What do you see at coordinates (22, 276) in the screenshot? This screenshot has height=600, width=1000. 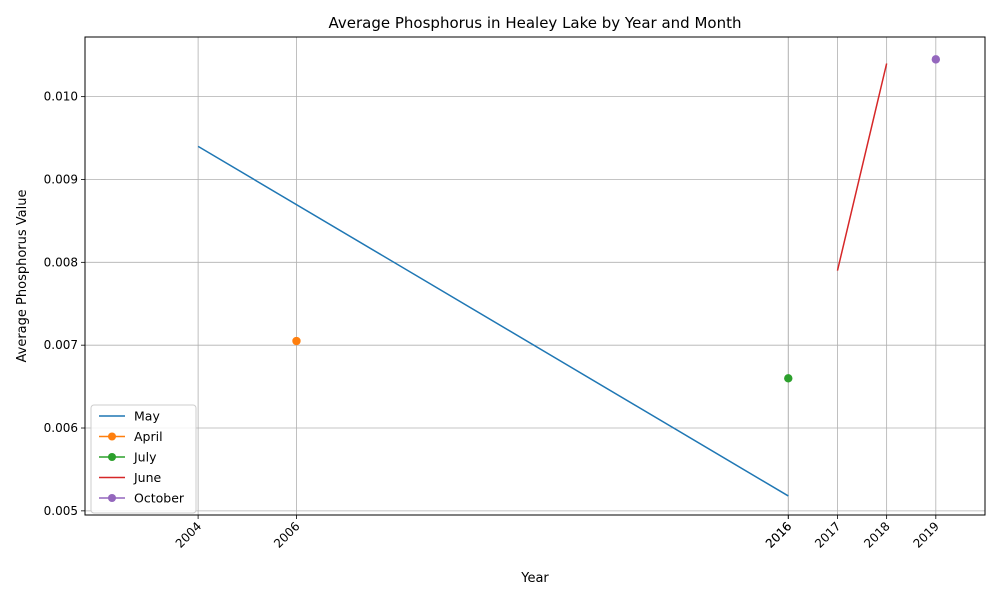 I see `y-axis-label: Average Phosphorus Value` at bounding box center [22, 276].